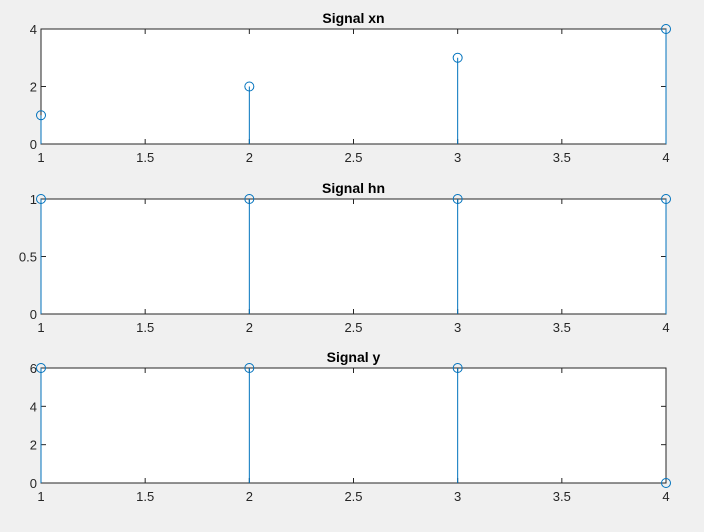 The height and width of the screenshot is (532, 704). I want to click on y-tick-labels: 0 0.5 1, so click(28, 257).